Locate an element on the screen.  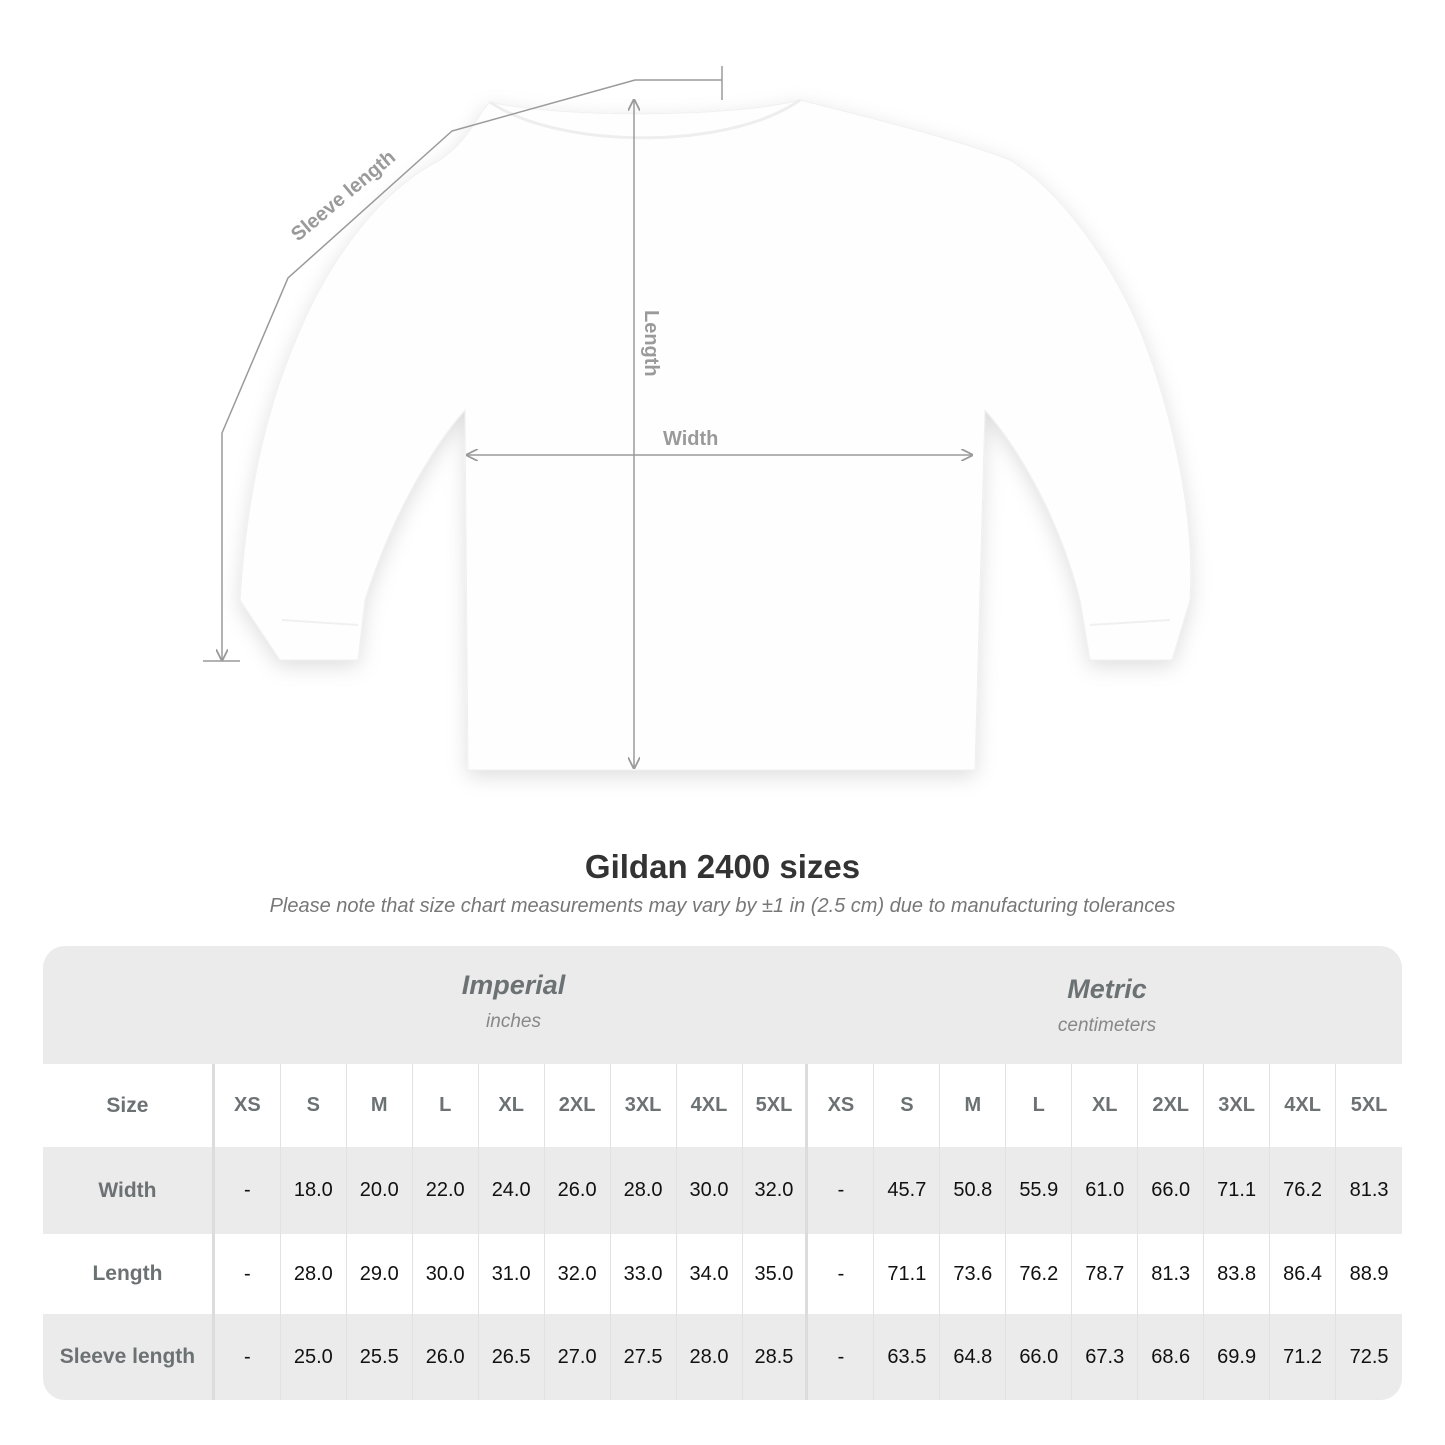
imperial-value-cell: 25.5 is located at coordinates (380, 1357).